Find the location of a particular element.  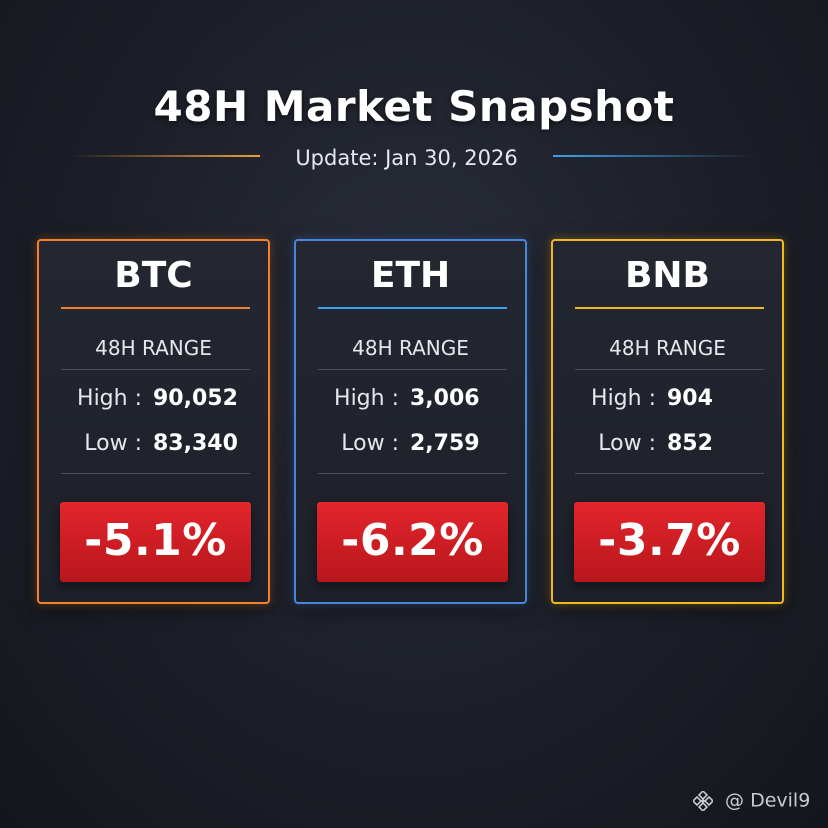

decorative-line-right is located at coordinates (653, 156).